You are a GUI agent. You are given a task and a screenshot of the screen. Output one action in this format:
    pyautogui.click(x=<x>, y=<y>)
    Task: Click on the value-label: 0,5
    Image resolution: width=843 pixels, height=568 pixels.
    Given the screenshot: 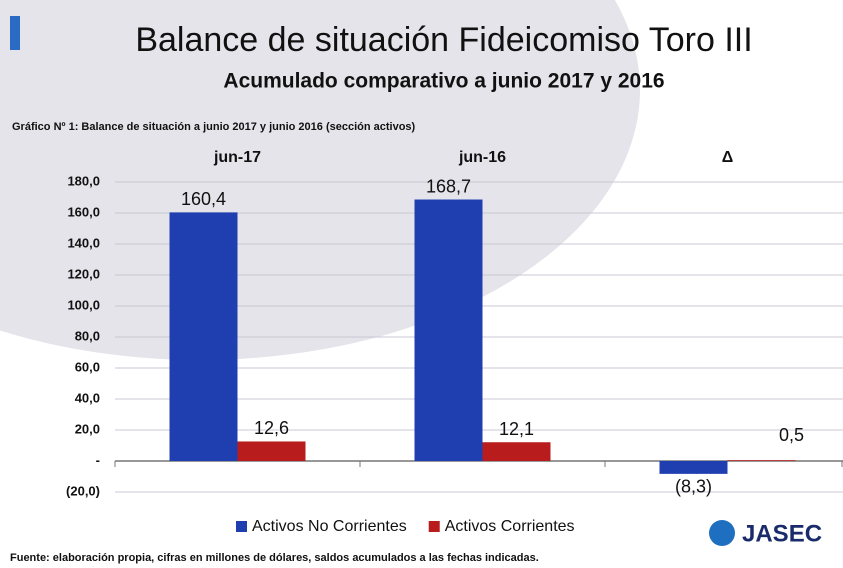 What is the action you would take?
    pyautogui.click(x=791, y=435)
    